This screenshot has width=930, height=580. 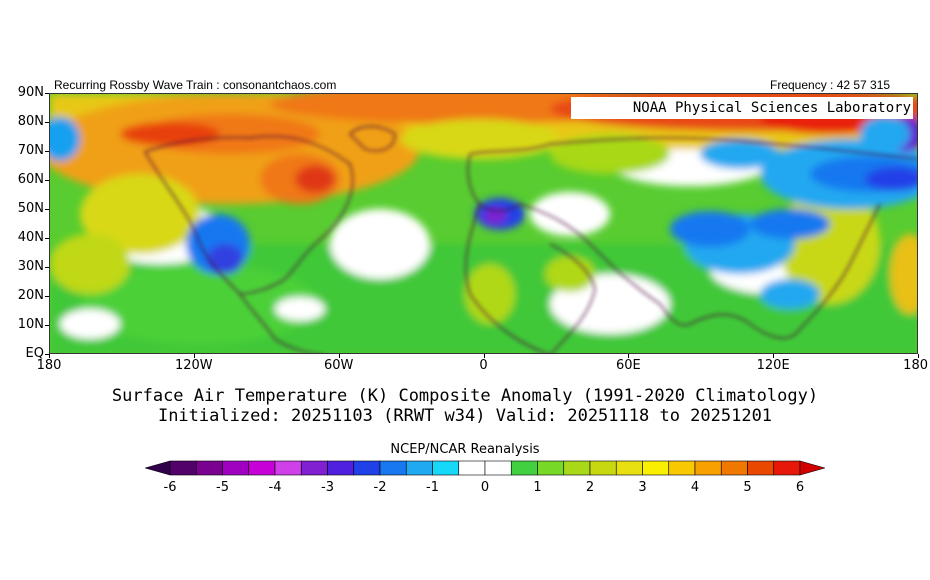 What do you see at coordinates (30, 266) in the screenshot?
I see `latitude-label: 30N` at bounding box center [30, 266].